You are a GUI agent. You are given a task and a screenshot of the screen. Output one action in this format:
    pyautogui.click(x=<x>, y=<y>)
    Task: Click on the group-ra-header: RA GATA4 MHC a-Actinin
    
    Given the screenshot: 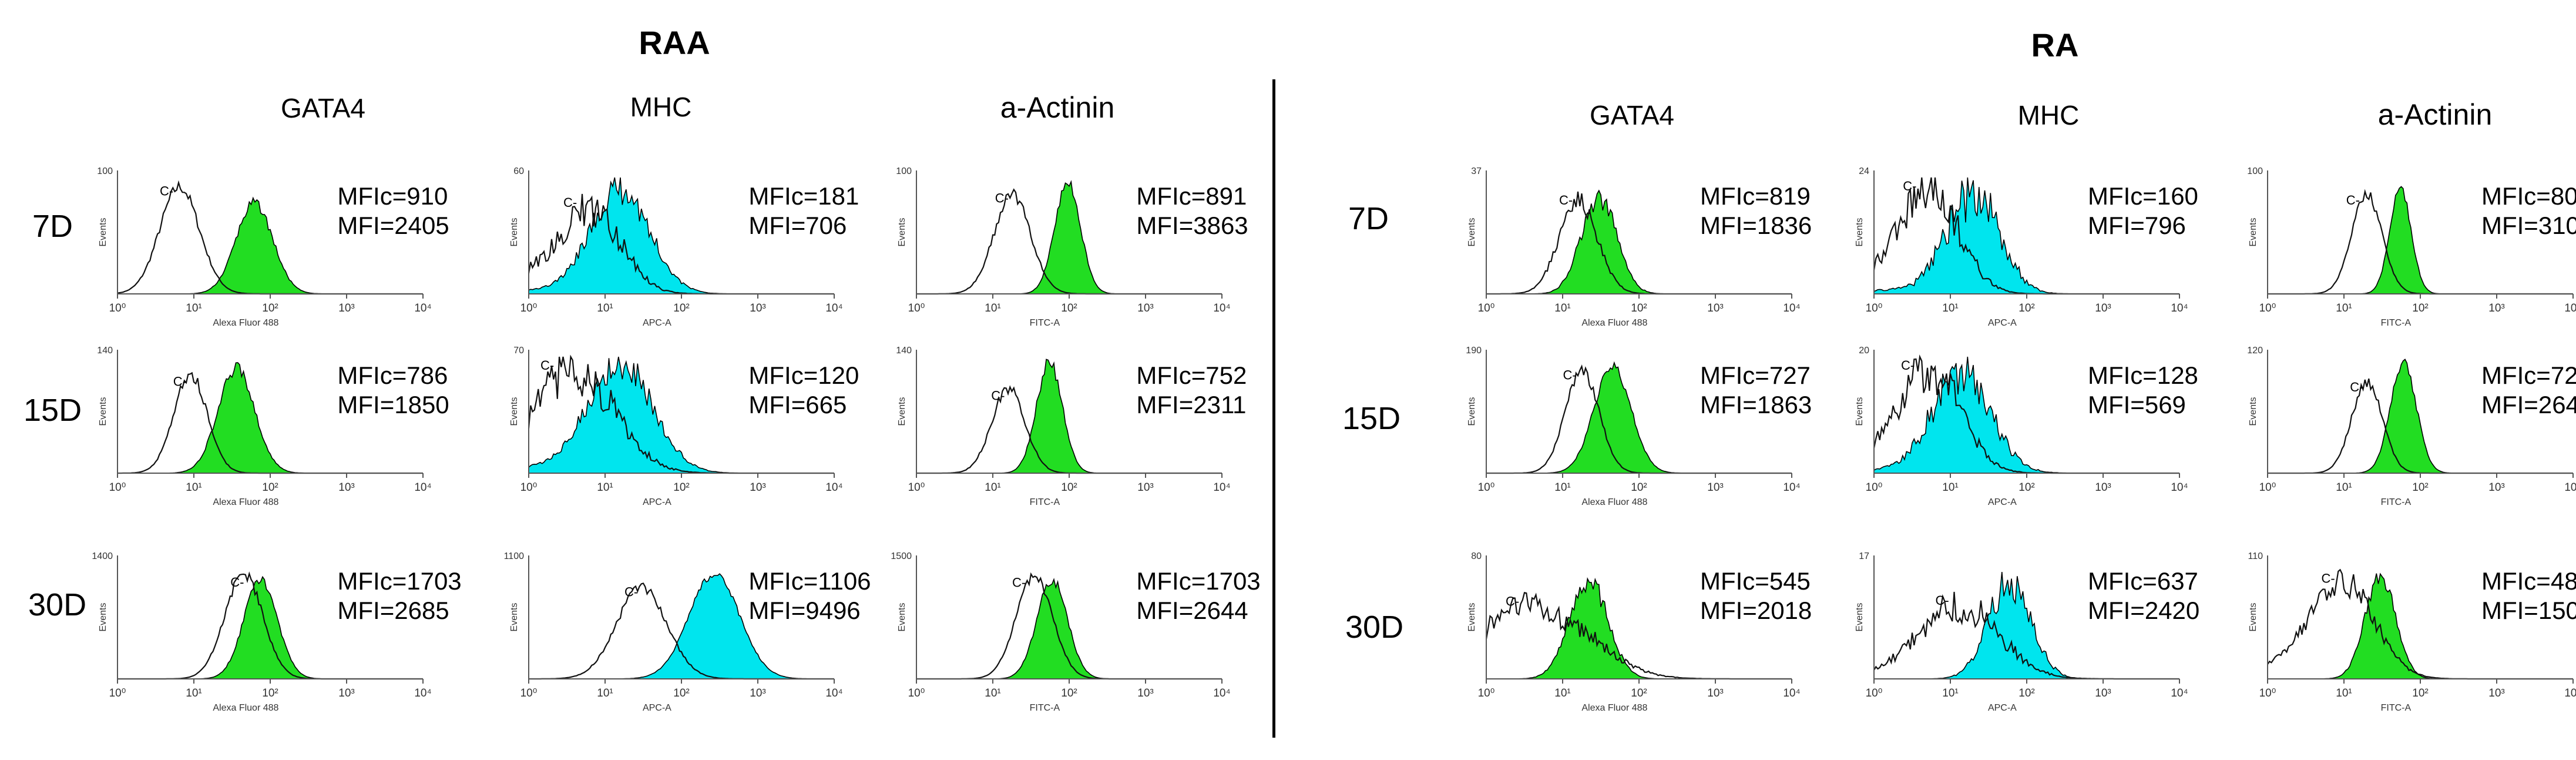 What is the action you would take?
    pyautogui.click(x=2041, y=78)
    